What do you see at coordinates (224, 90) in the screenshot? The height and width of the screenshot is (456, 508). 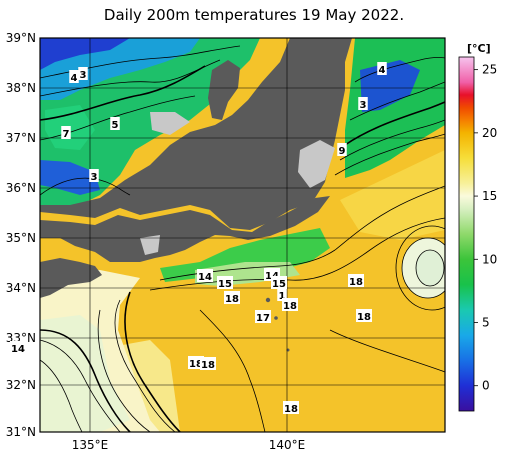 I see `land-noto` at bounding box center [224, 90].